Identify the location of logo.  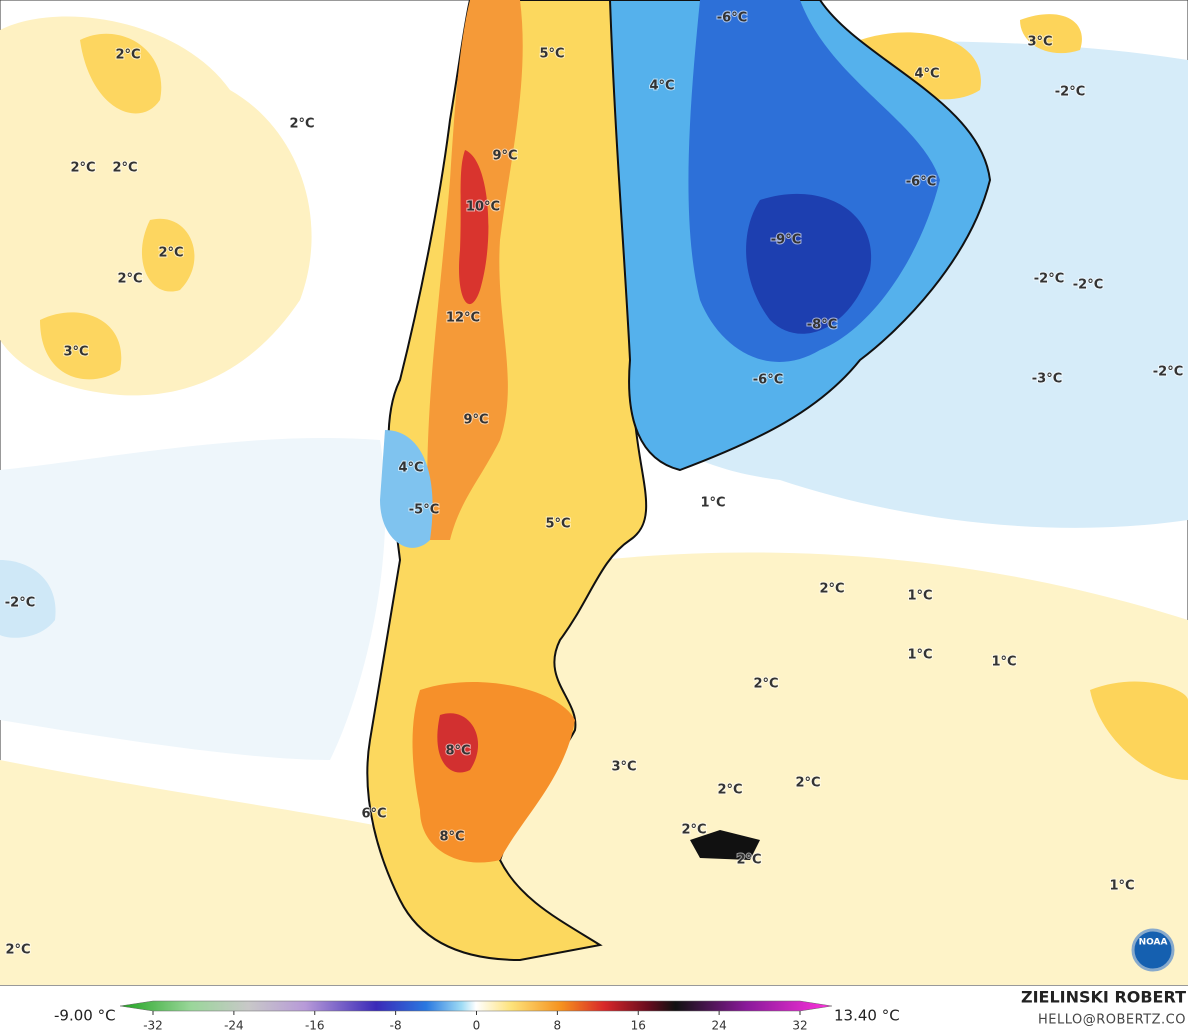
(1153, 950).